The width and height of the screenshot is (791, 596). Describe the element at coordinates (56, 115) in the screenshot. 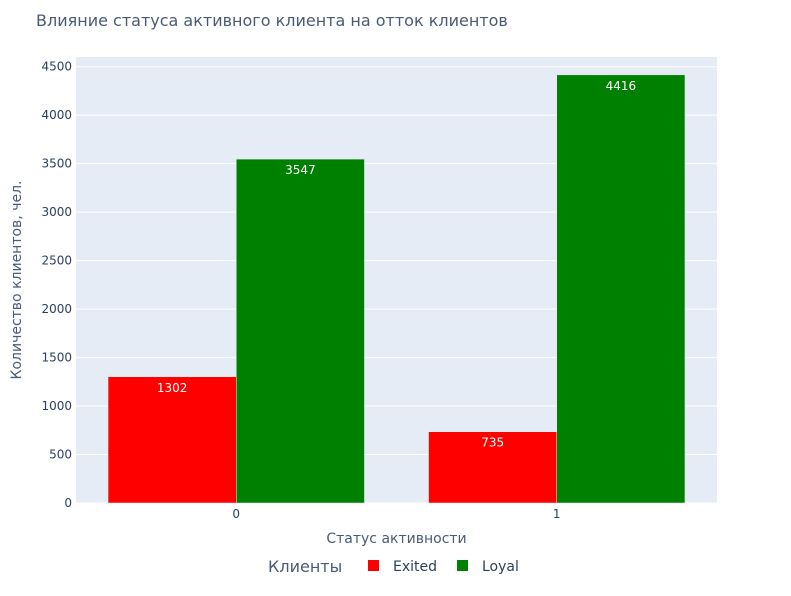

I see `y-tick-label: 4000` at that location.